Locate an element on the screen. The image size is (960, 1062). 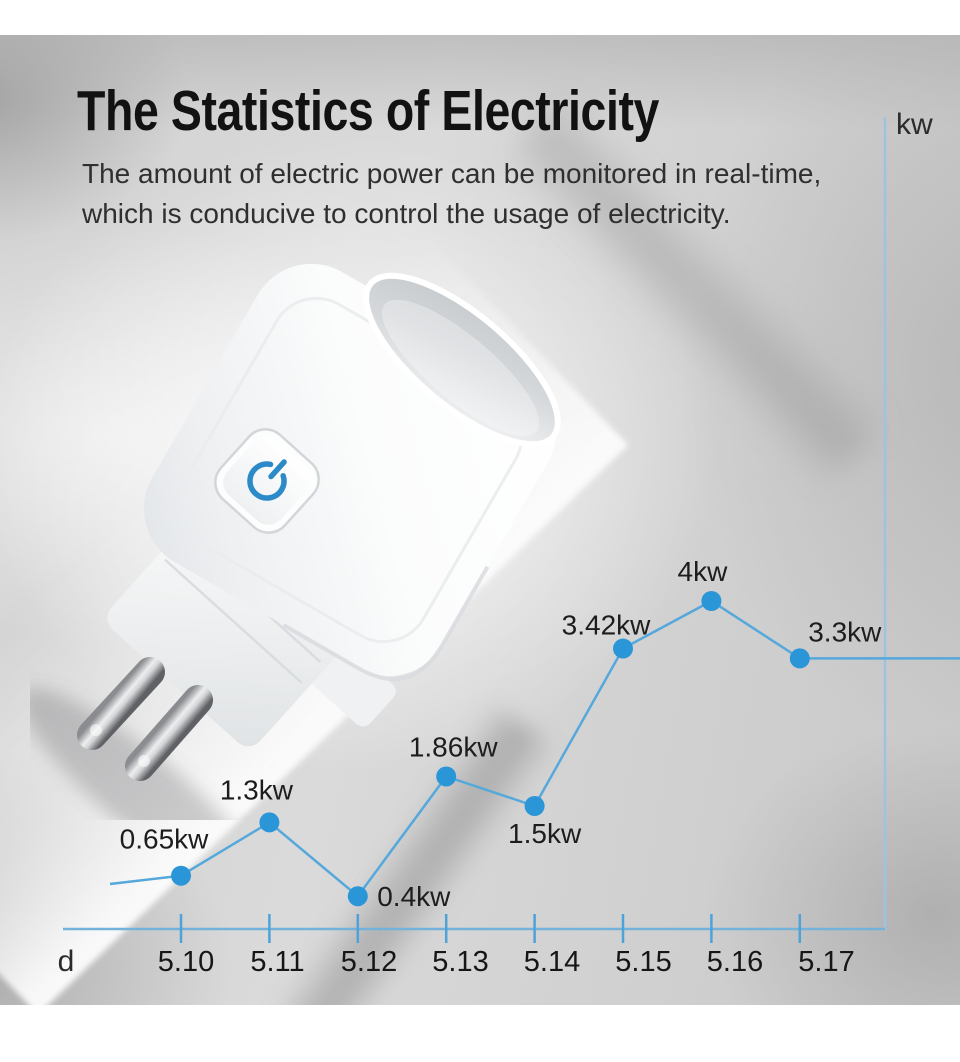
x-axis-name: d is located at coordinates (66, 961).